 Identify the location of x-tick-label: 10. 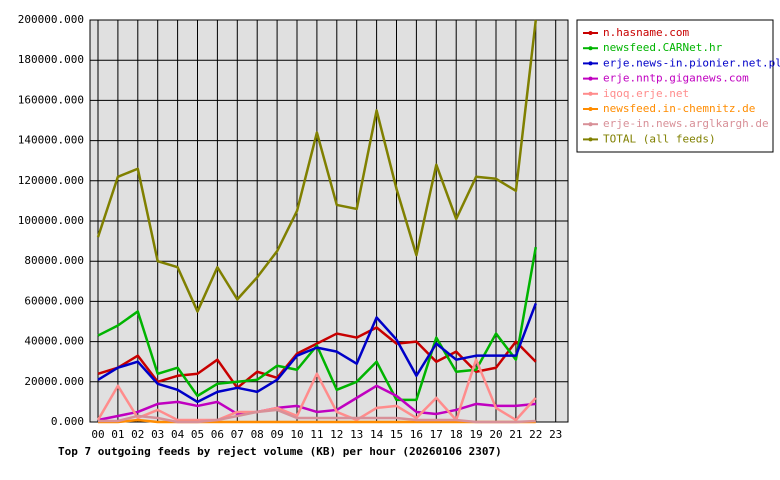
(296, 434).